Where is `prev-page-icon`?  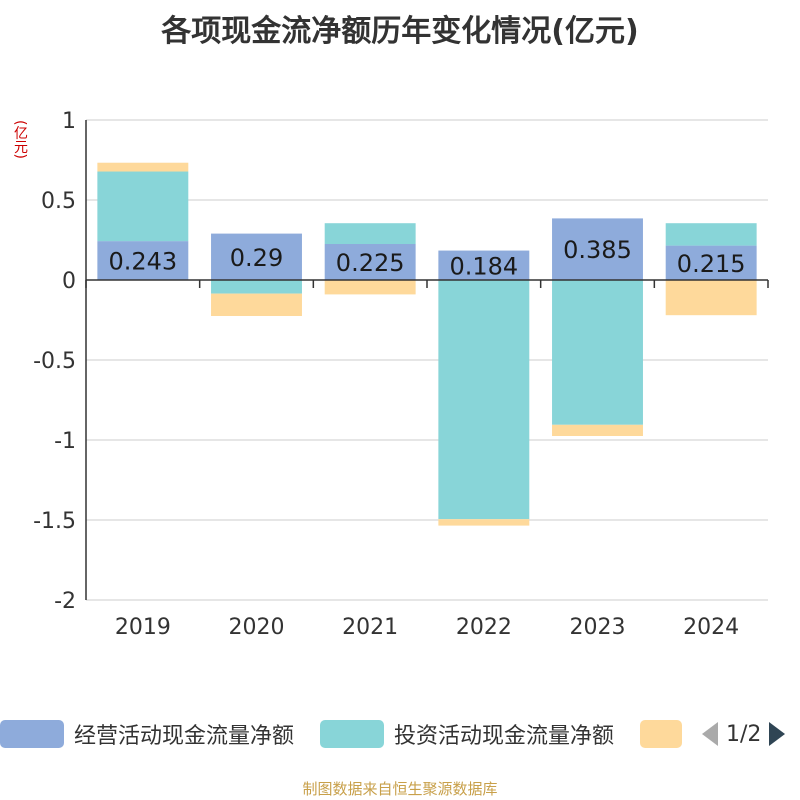 prev-page-icon is located at coordinates (710, 734).